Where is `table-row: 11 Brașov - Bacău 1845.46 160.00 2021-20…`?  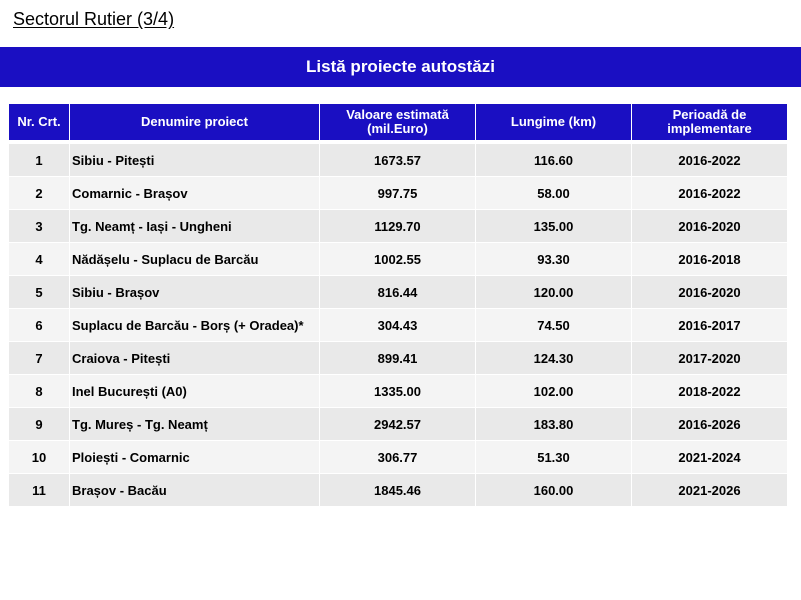 table-row: 11 Brașov - Bacău 1845.46 160.00 2021-20… is located at coordinates (398, 490).